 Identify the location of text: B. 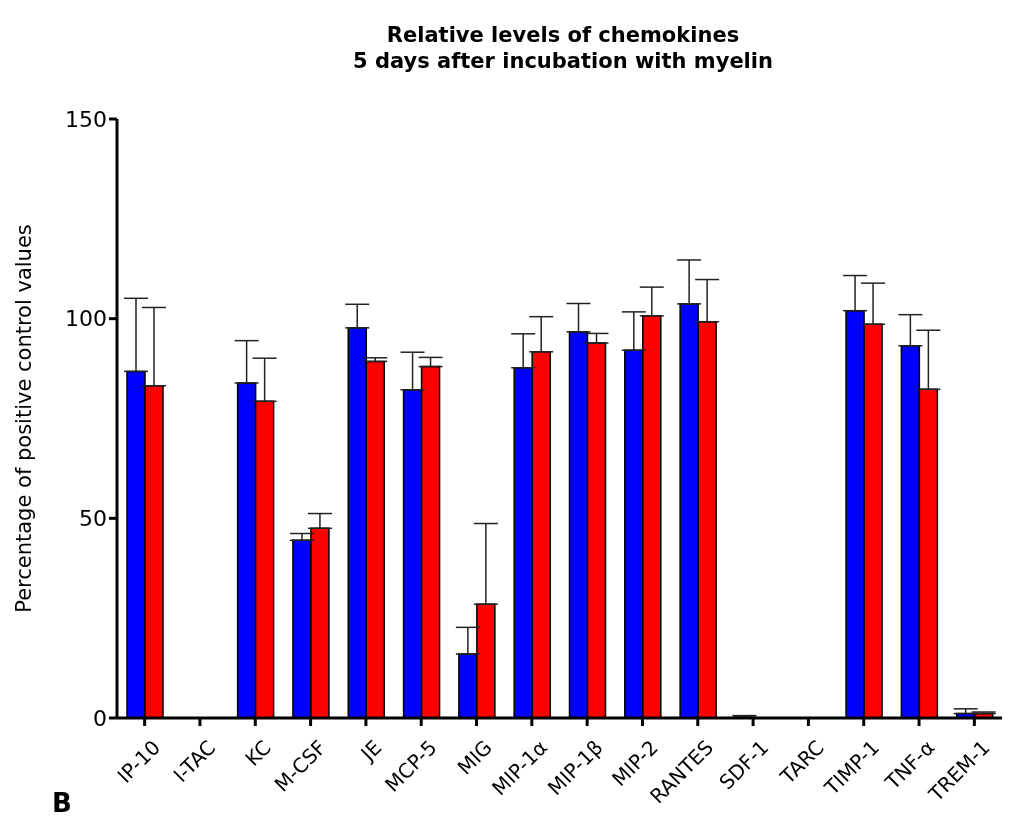
(62, 803).